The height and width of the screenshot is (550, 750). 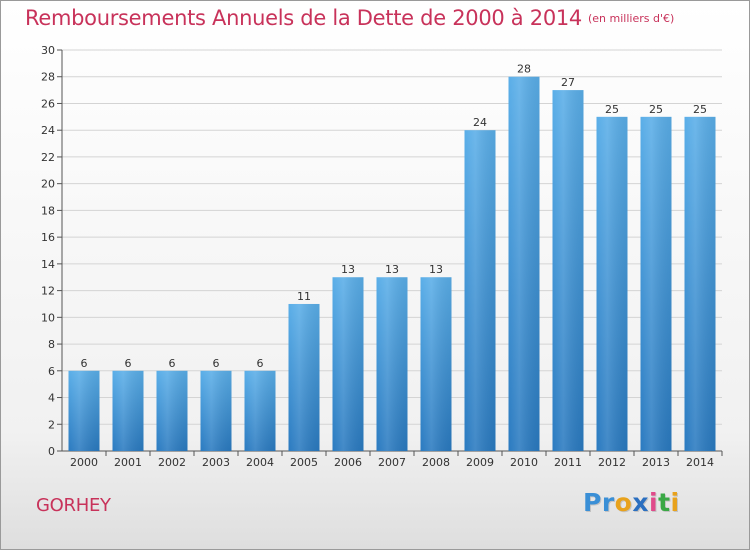 What do you see at coordinates (480, 462) in the screenshot?
I see `x-tick-label: 2009` at bounding box center [480, 462].